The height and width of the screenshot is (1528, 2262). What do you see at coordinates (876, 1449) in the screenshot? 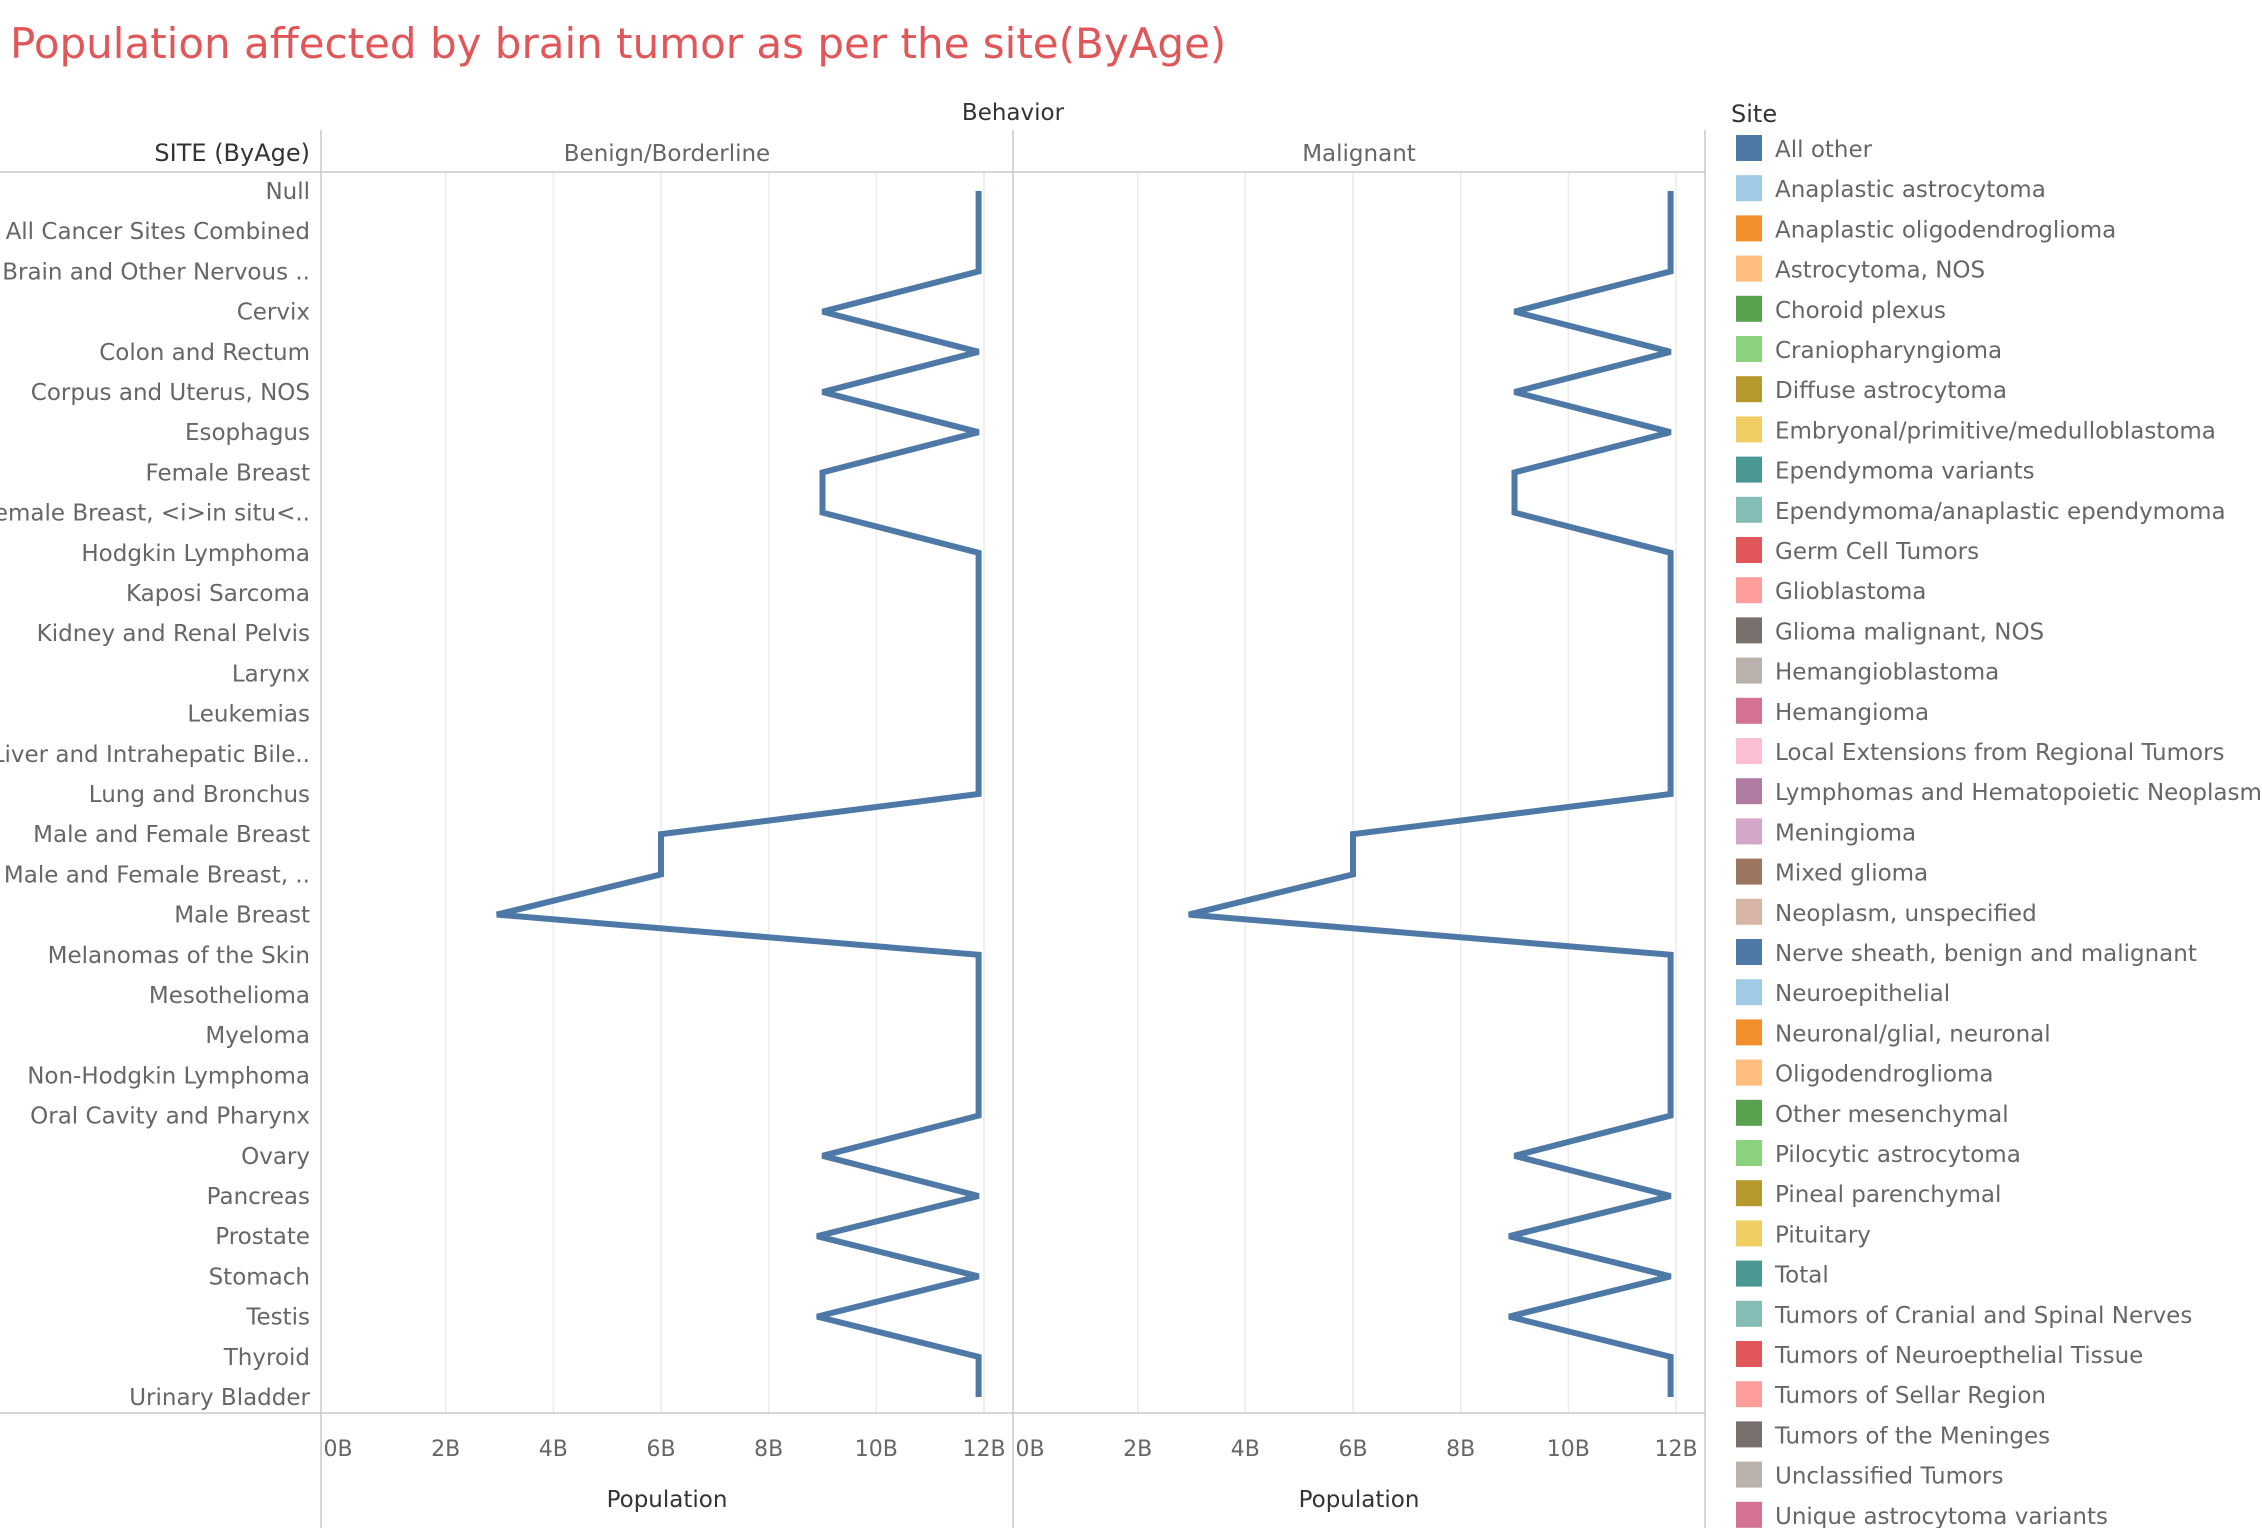
I see `x-tick-label: 10B` at bounding box center [876, 1449].